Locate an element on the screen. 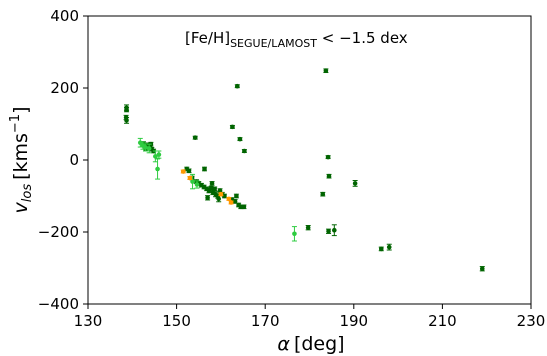  x-tick-label: 170 is located at coordinates (265, 321).